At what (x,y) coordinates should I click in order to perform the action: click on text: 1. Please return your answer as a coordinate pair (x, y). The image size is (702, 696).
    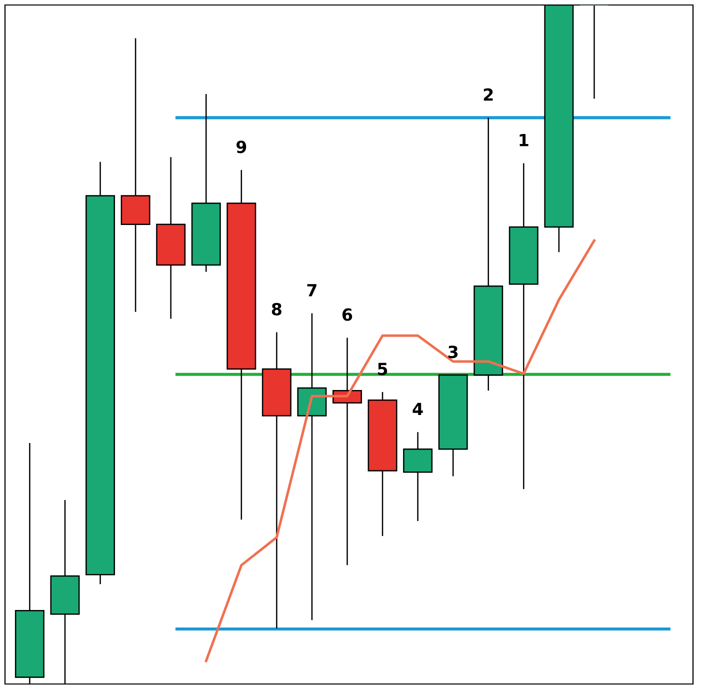
    Looking at the image, I should click on (524, 140).